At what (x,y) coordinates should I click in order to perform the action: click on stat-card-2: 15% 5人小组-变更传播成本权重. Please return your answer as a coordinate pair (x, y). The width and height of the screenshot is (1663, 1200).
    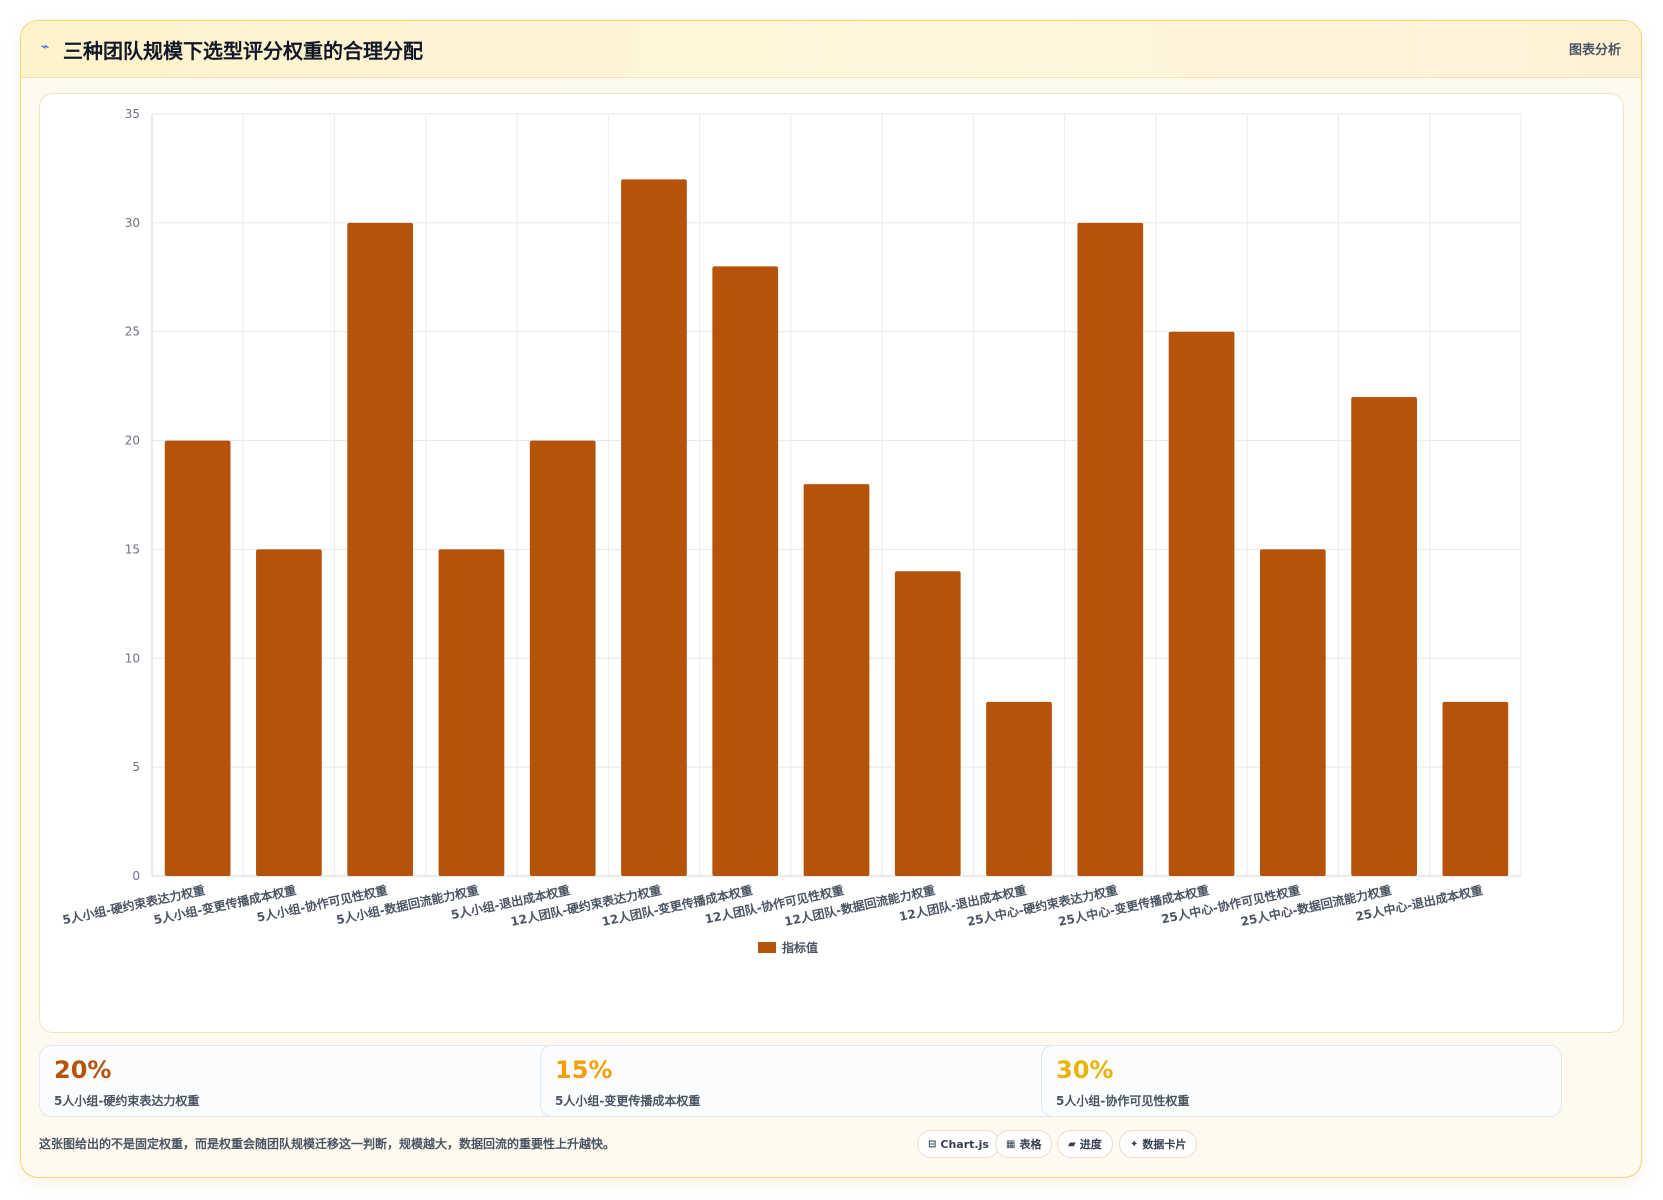
    Looking at the image, I should click on (800, 1081).